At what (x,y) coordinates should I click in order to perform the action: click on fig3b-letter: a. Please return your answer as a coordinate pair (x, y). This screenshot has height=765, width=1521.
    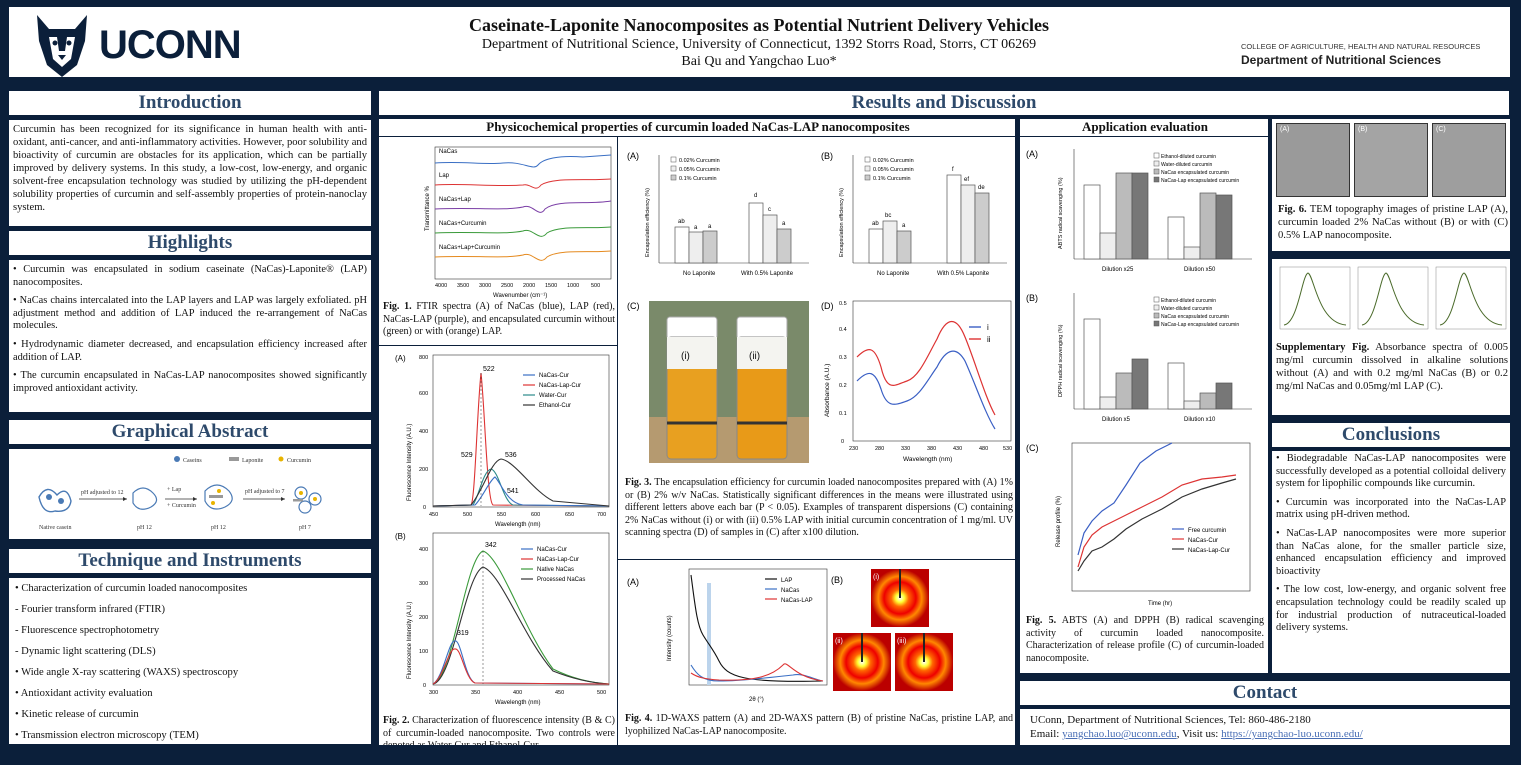
    Looking at the image, I should click on (904, 226).